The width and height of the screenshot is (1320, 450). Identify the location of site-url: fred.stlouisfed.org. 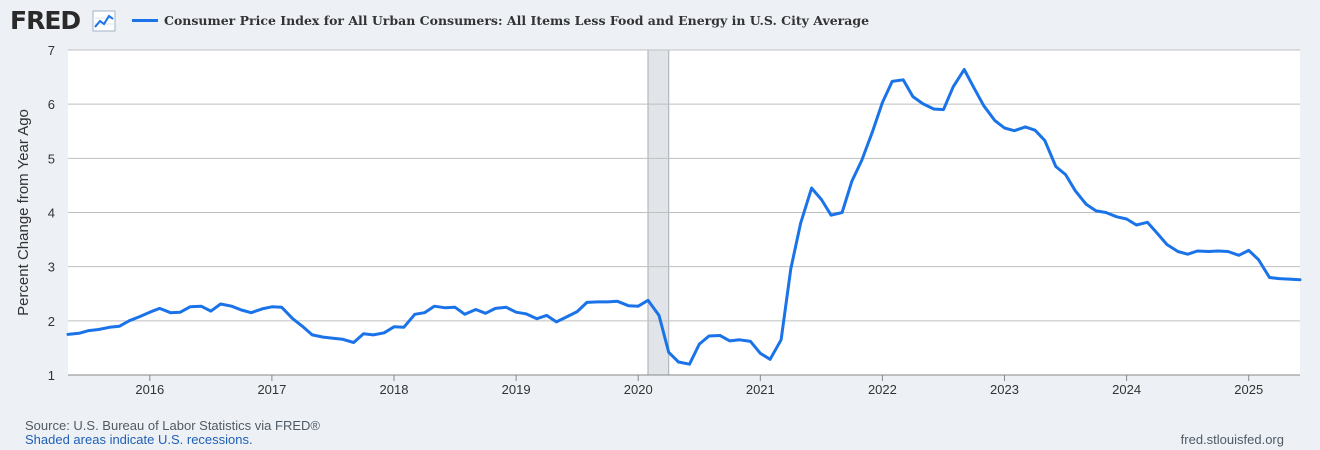
(1232, 439).